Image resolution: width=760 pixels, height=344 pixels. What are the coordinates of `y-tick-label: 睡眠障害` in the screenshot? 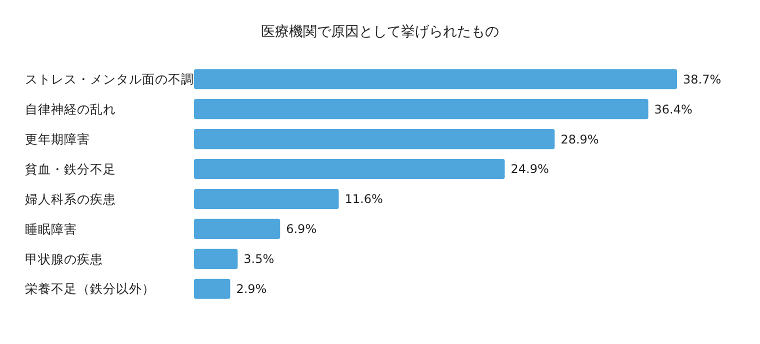 It's located at (51, 228).